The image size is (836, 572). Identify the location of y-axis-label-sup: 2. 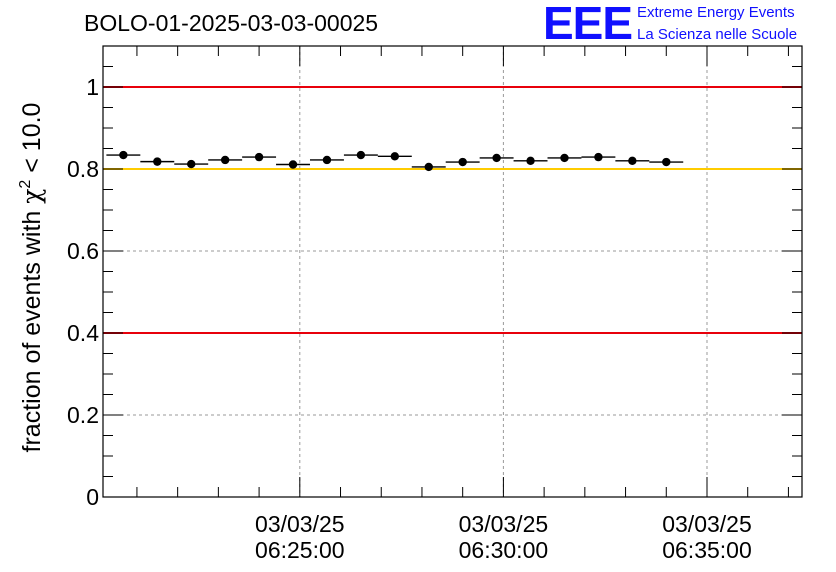
(25, 184).